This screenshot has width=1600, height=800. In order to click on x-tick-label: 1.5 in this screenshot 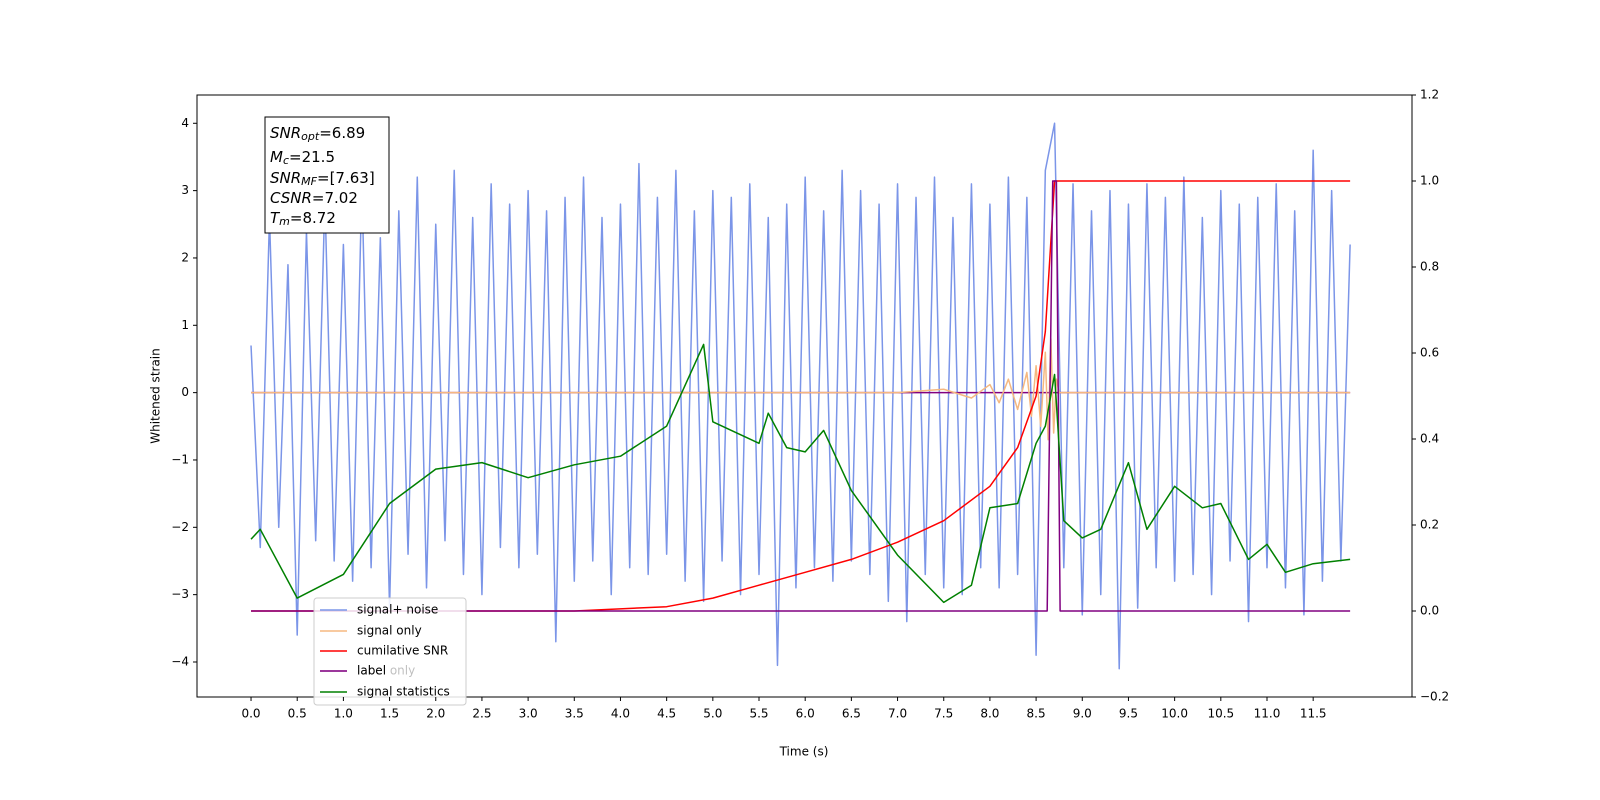, I will do `click(389, 714)`.